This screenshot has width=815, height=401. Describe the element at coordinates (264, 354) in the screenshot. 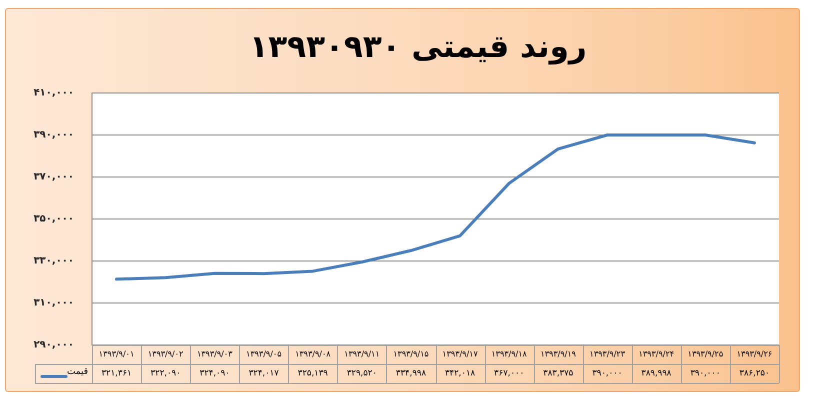

I see `x-tick-label: ۱۳۹۳/۹/۰۵` at that location.